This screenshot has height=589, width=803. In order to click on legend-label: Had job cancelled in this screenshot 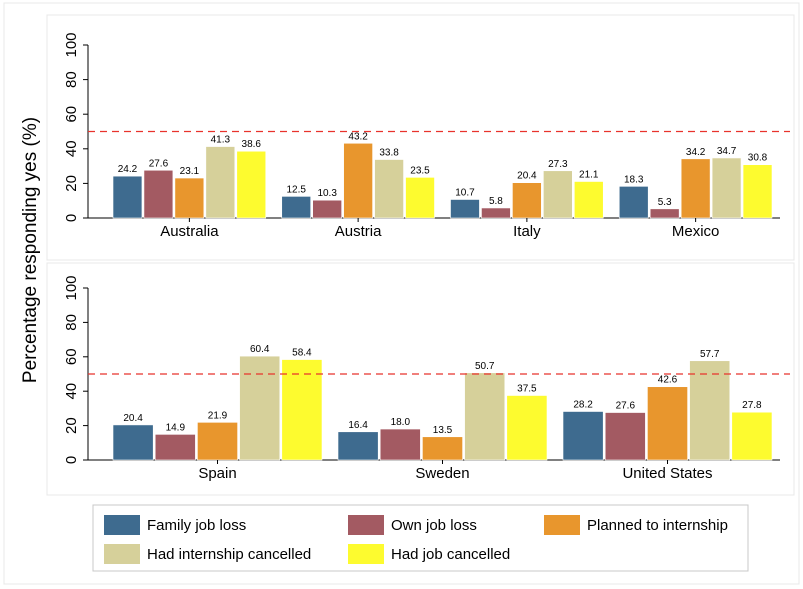, I will do `click(450, 554)`.